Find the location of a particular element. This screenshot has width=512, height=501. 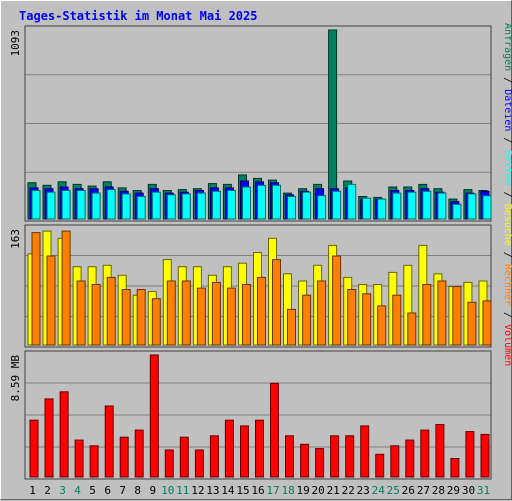

x-tick-label-day-24: 24 is located at coordinates (379, 490).